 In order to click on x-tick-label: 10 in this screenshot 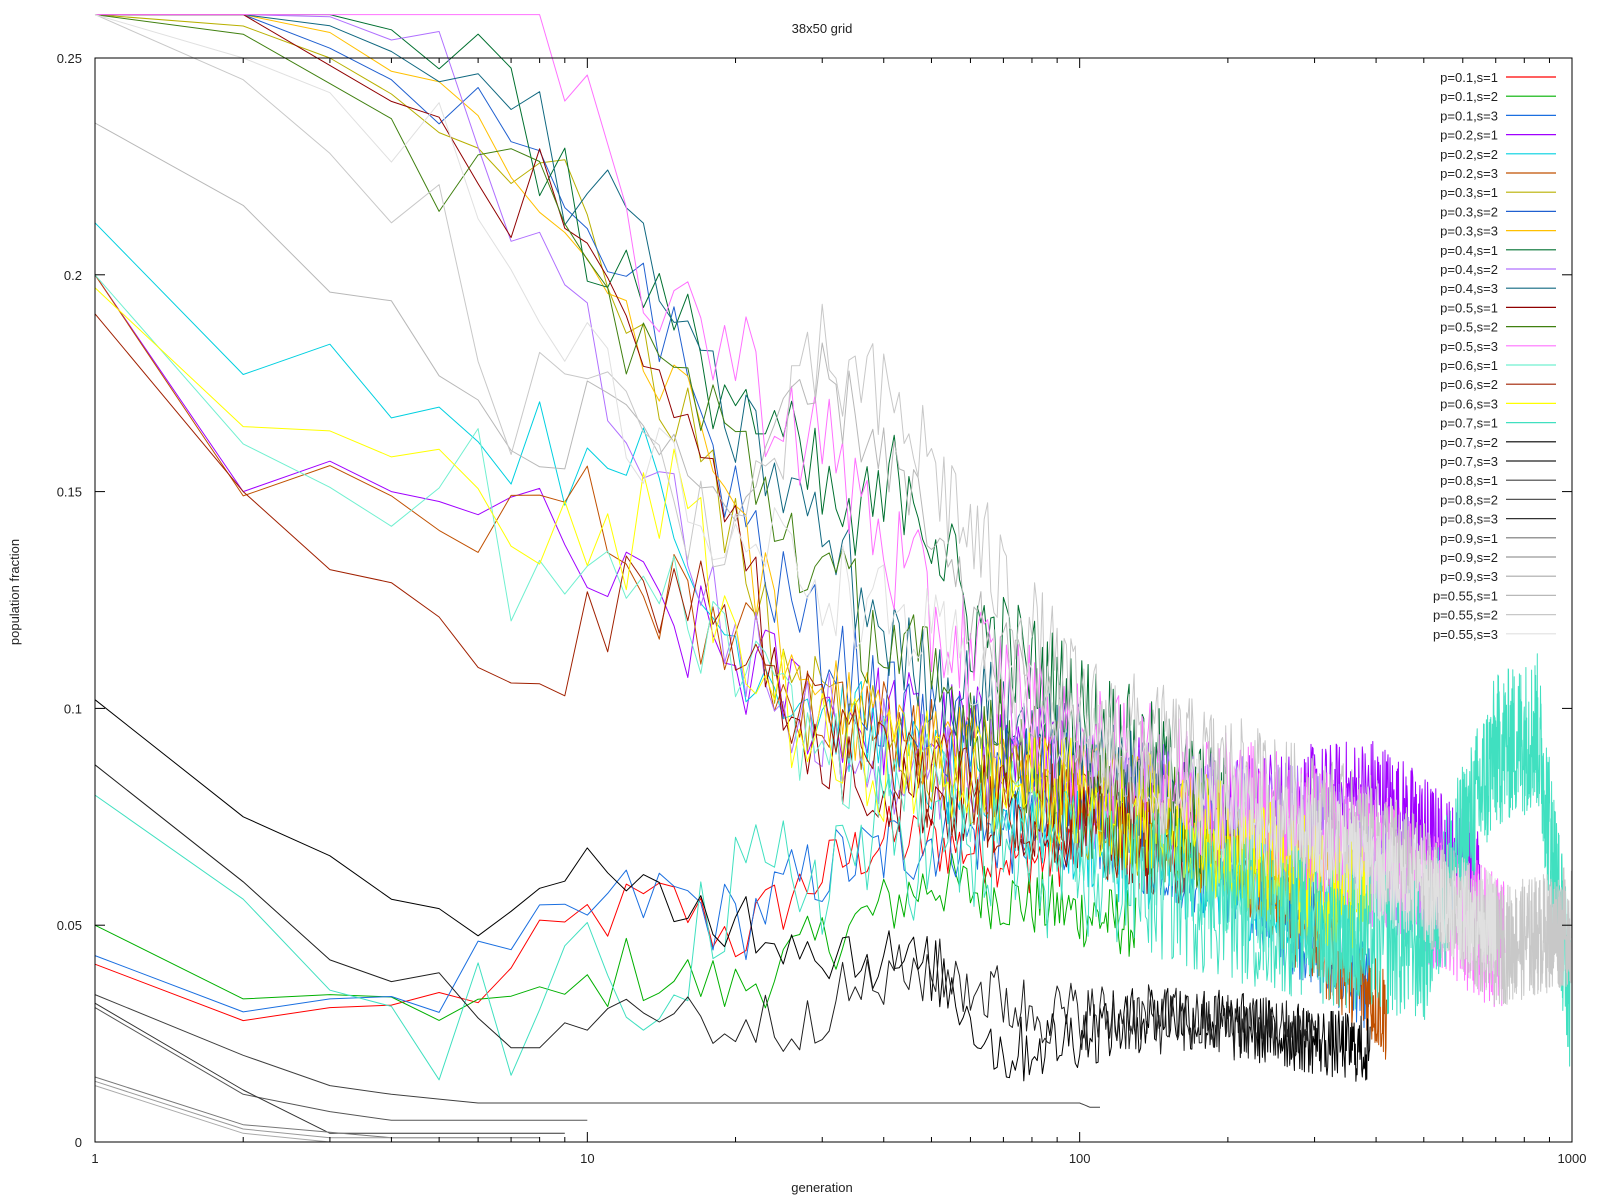, I will do `click(587, 1158)`.